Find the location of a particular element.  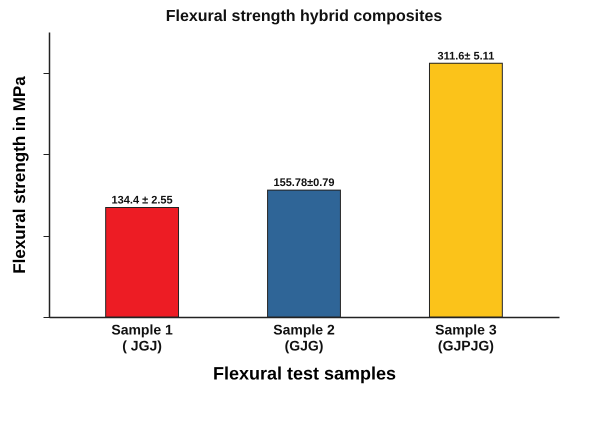

chart-title: Flexural strength hybrid composites is located at coordinates (304, 16).